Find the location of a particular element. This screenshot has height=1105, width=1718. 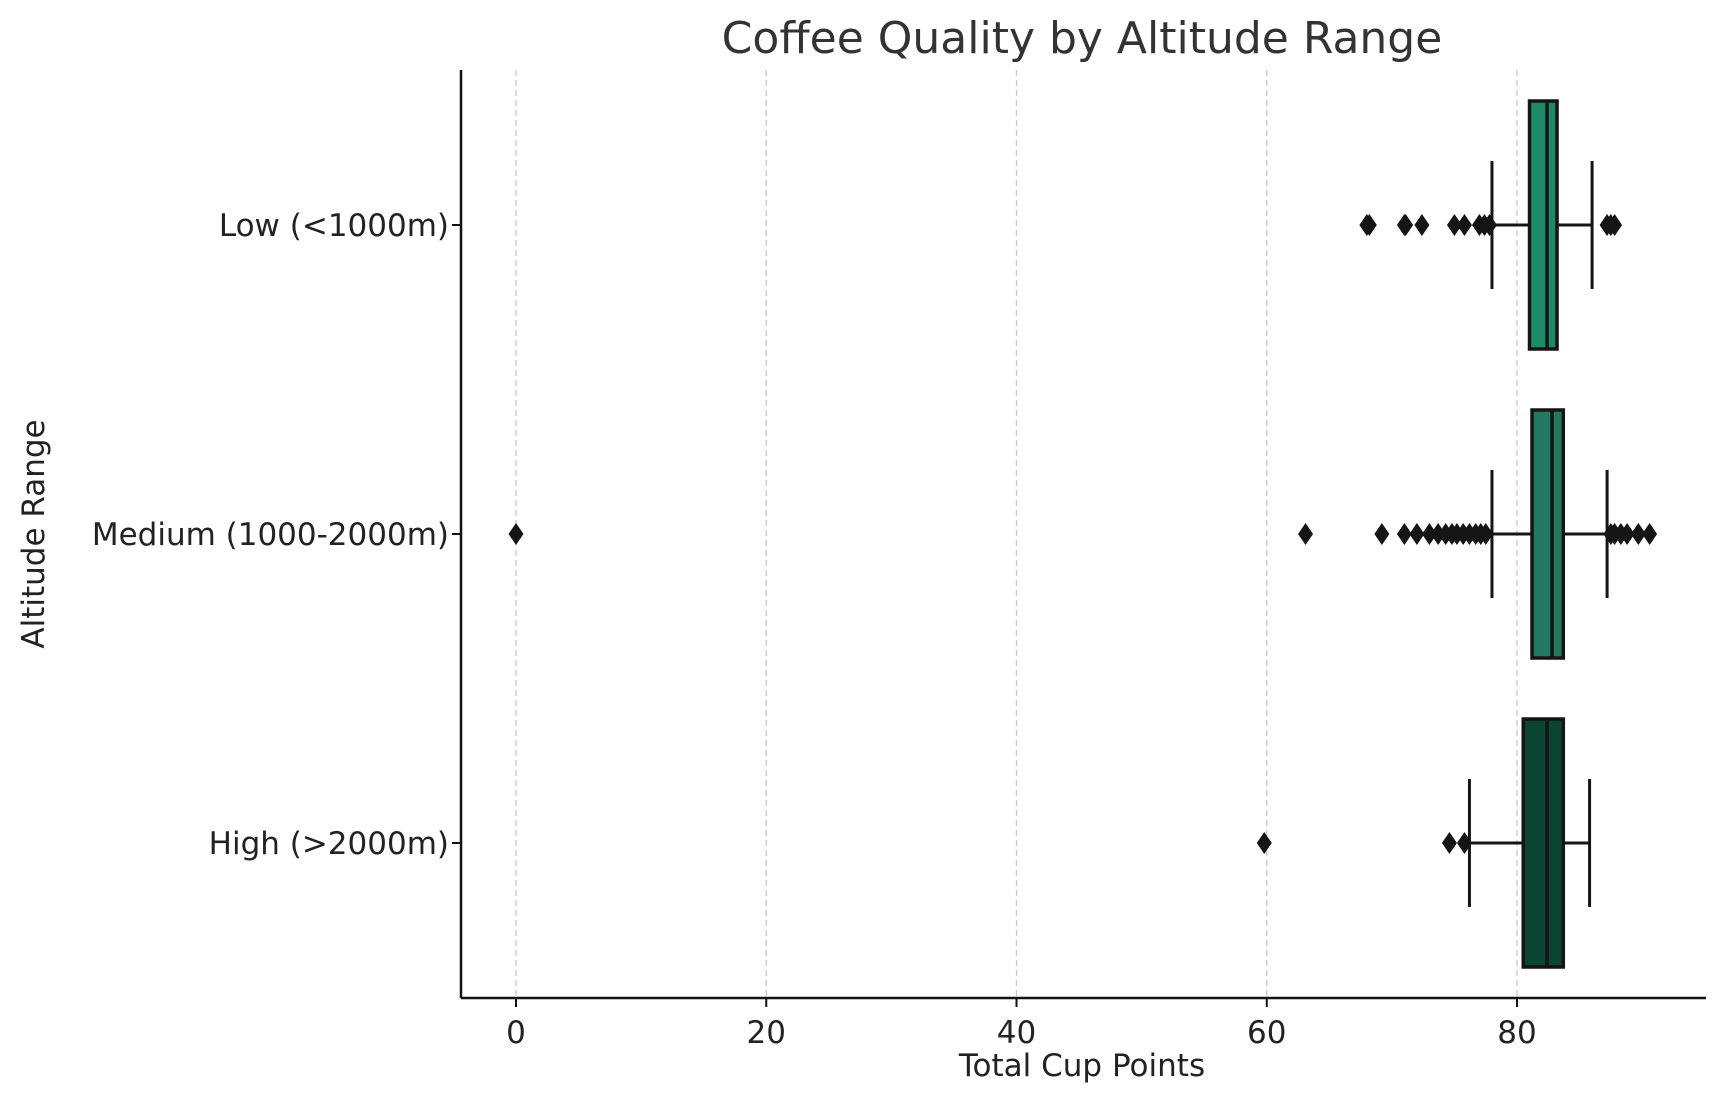

x-axis-label: Total Cup Points is located at coordinates (1081, 1066).